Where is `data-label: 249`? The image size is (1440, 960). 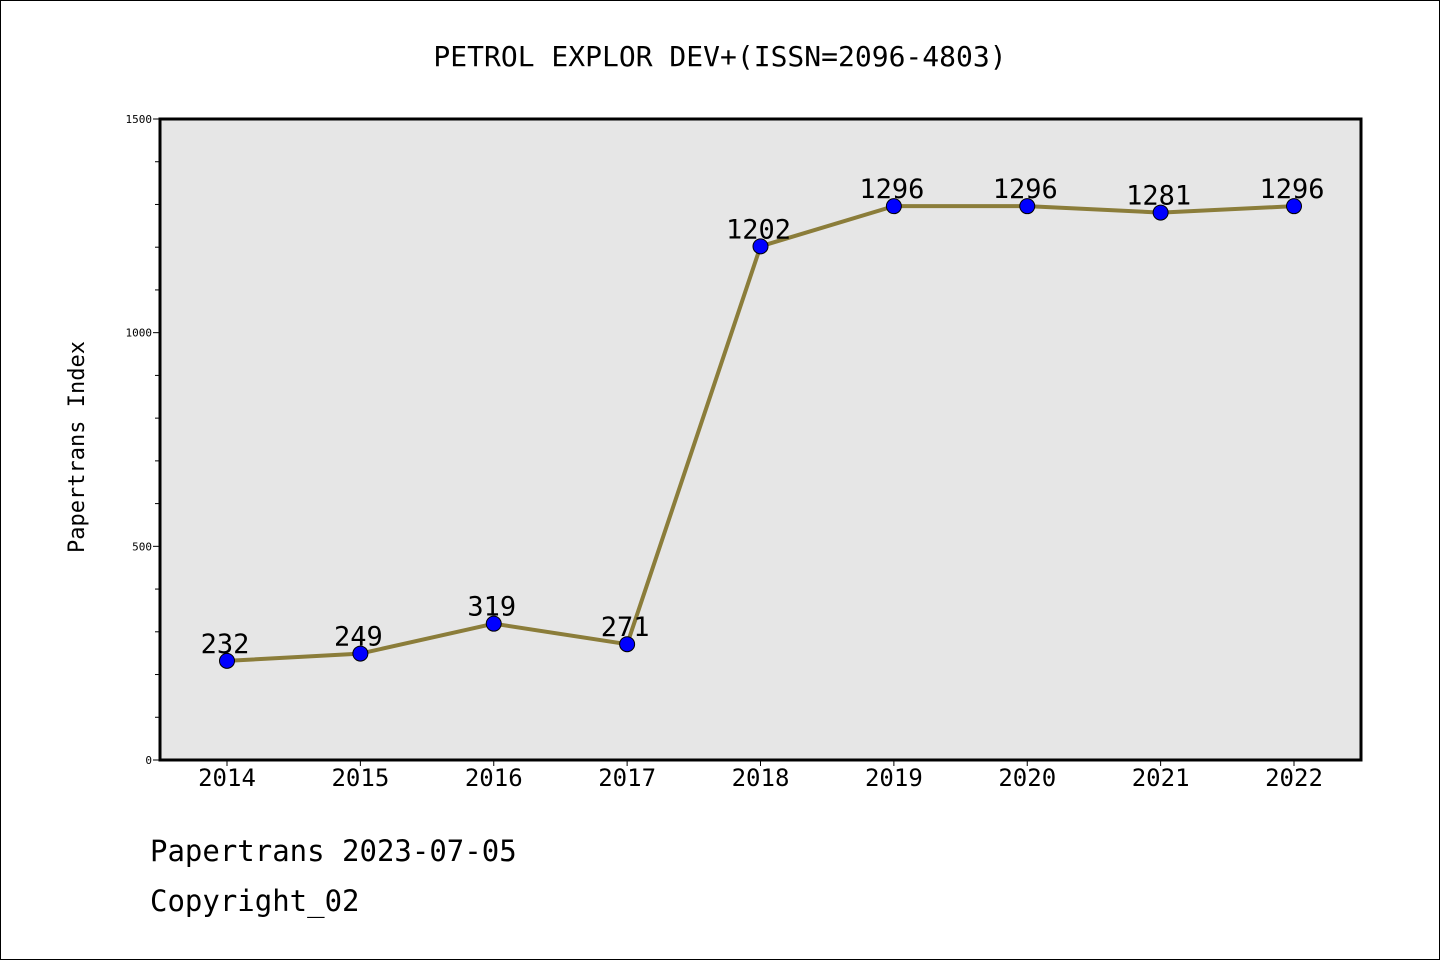
data-label: 249 is located at coordinates (358, 637).